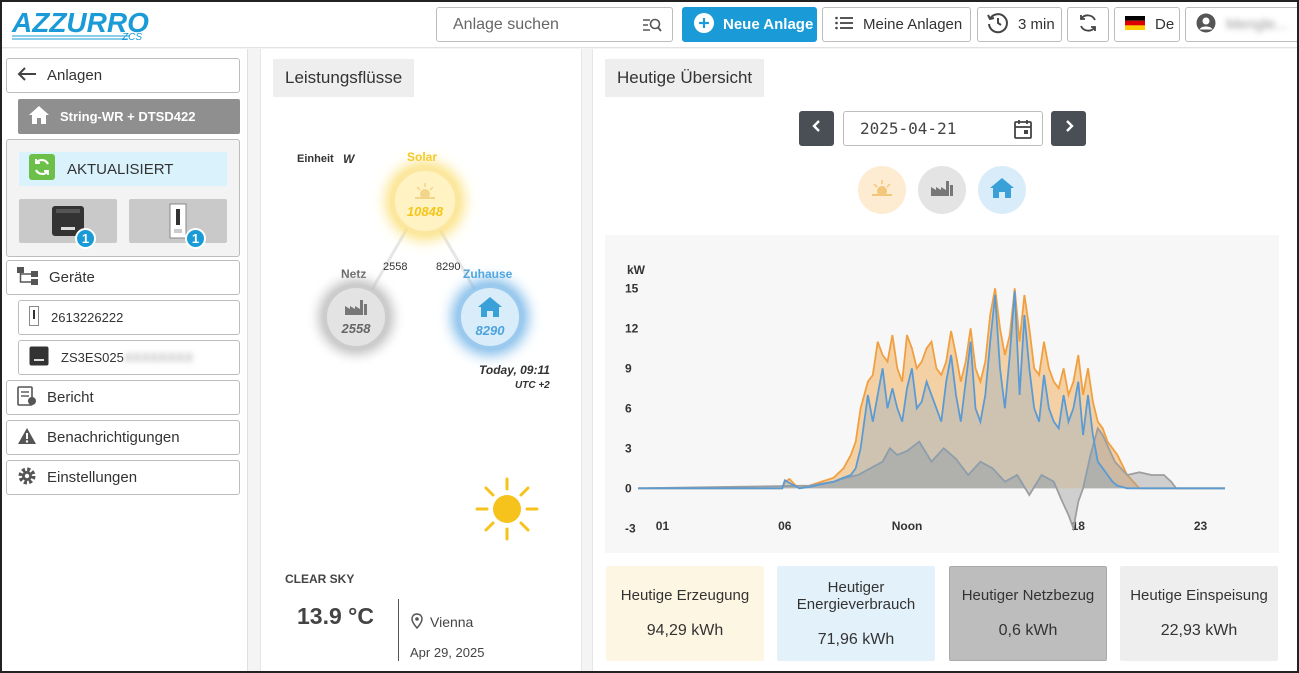 The width and height of the screenshot is (1299, 673). I want to click on device-name: ZS3ES025, so click(92, 357).